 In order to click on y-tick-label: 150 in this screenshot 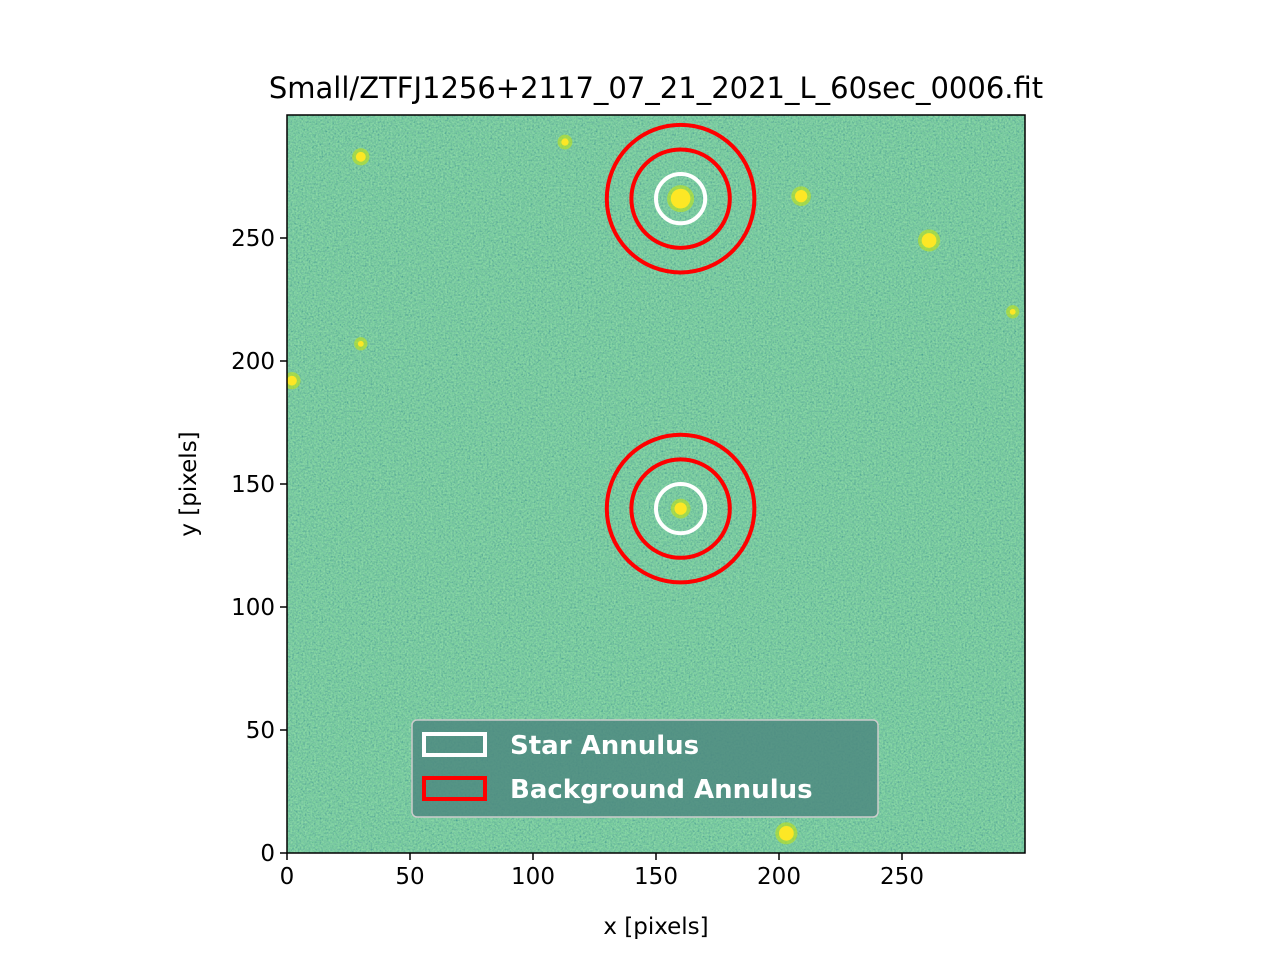, I will do `click(253, 485)`.